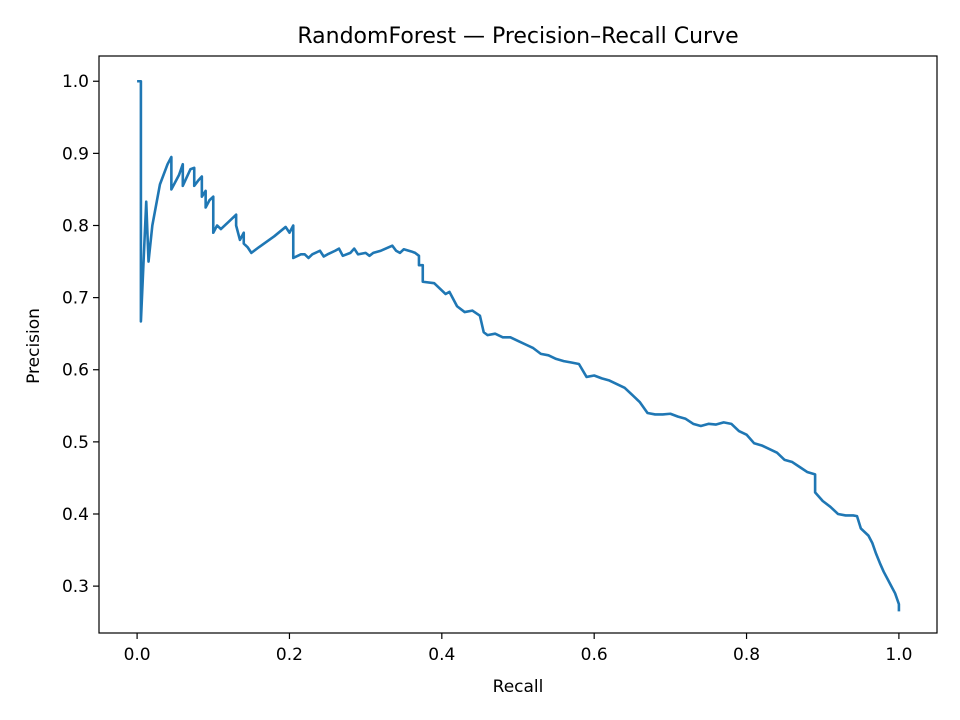  I want to click on y-tick-label: 0.6, so click(75, 371).